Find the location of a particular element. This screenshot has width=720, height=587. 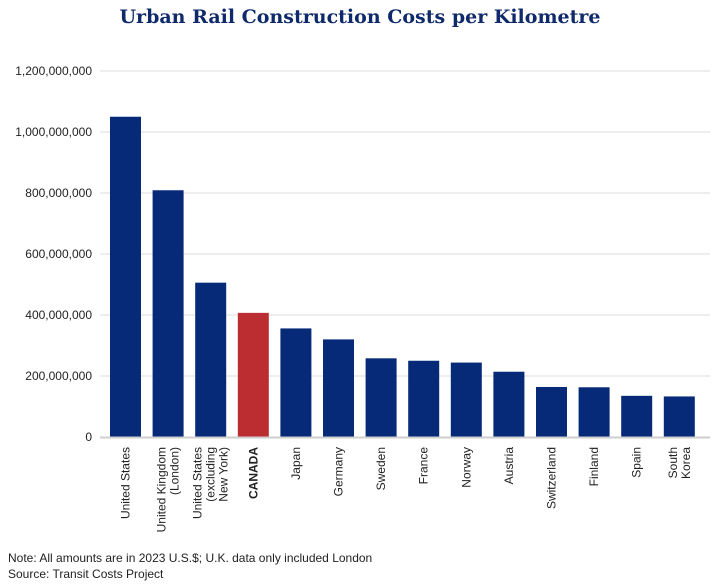

y-tick-label: 0 is located at coordinates (88, 437).